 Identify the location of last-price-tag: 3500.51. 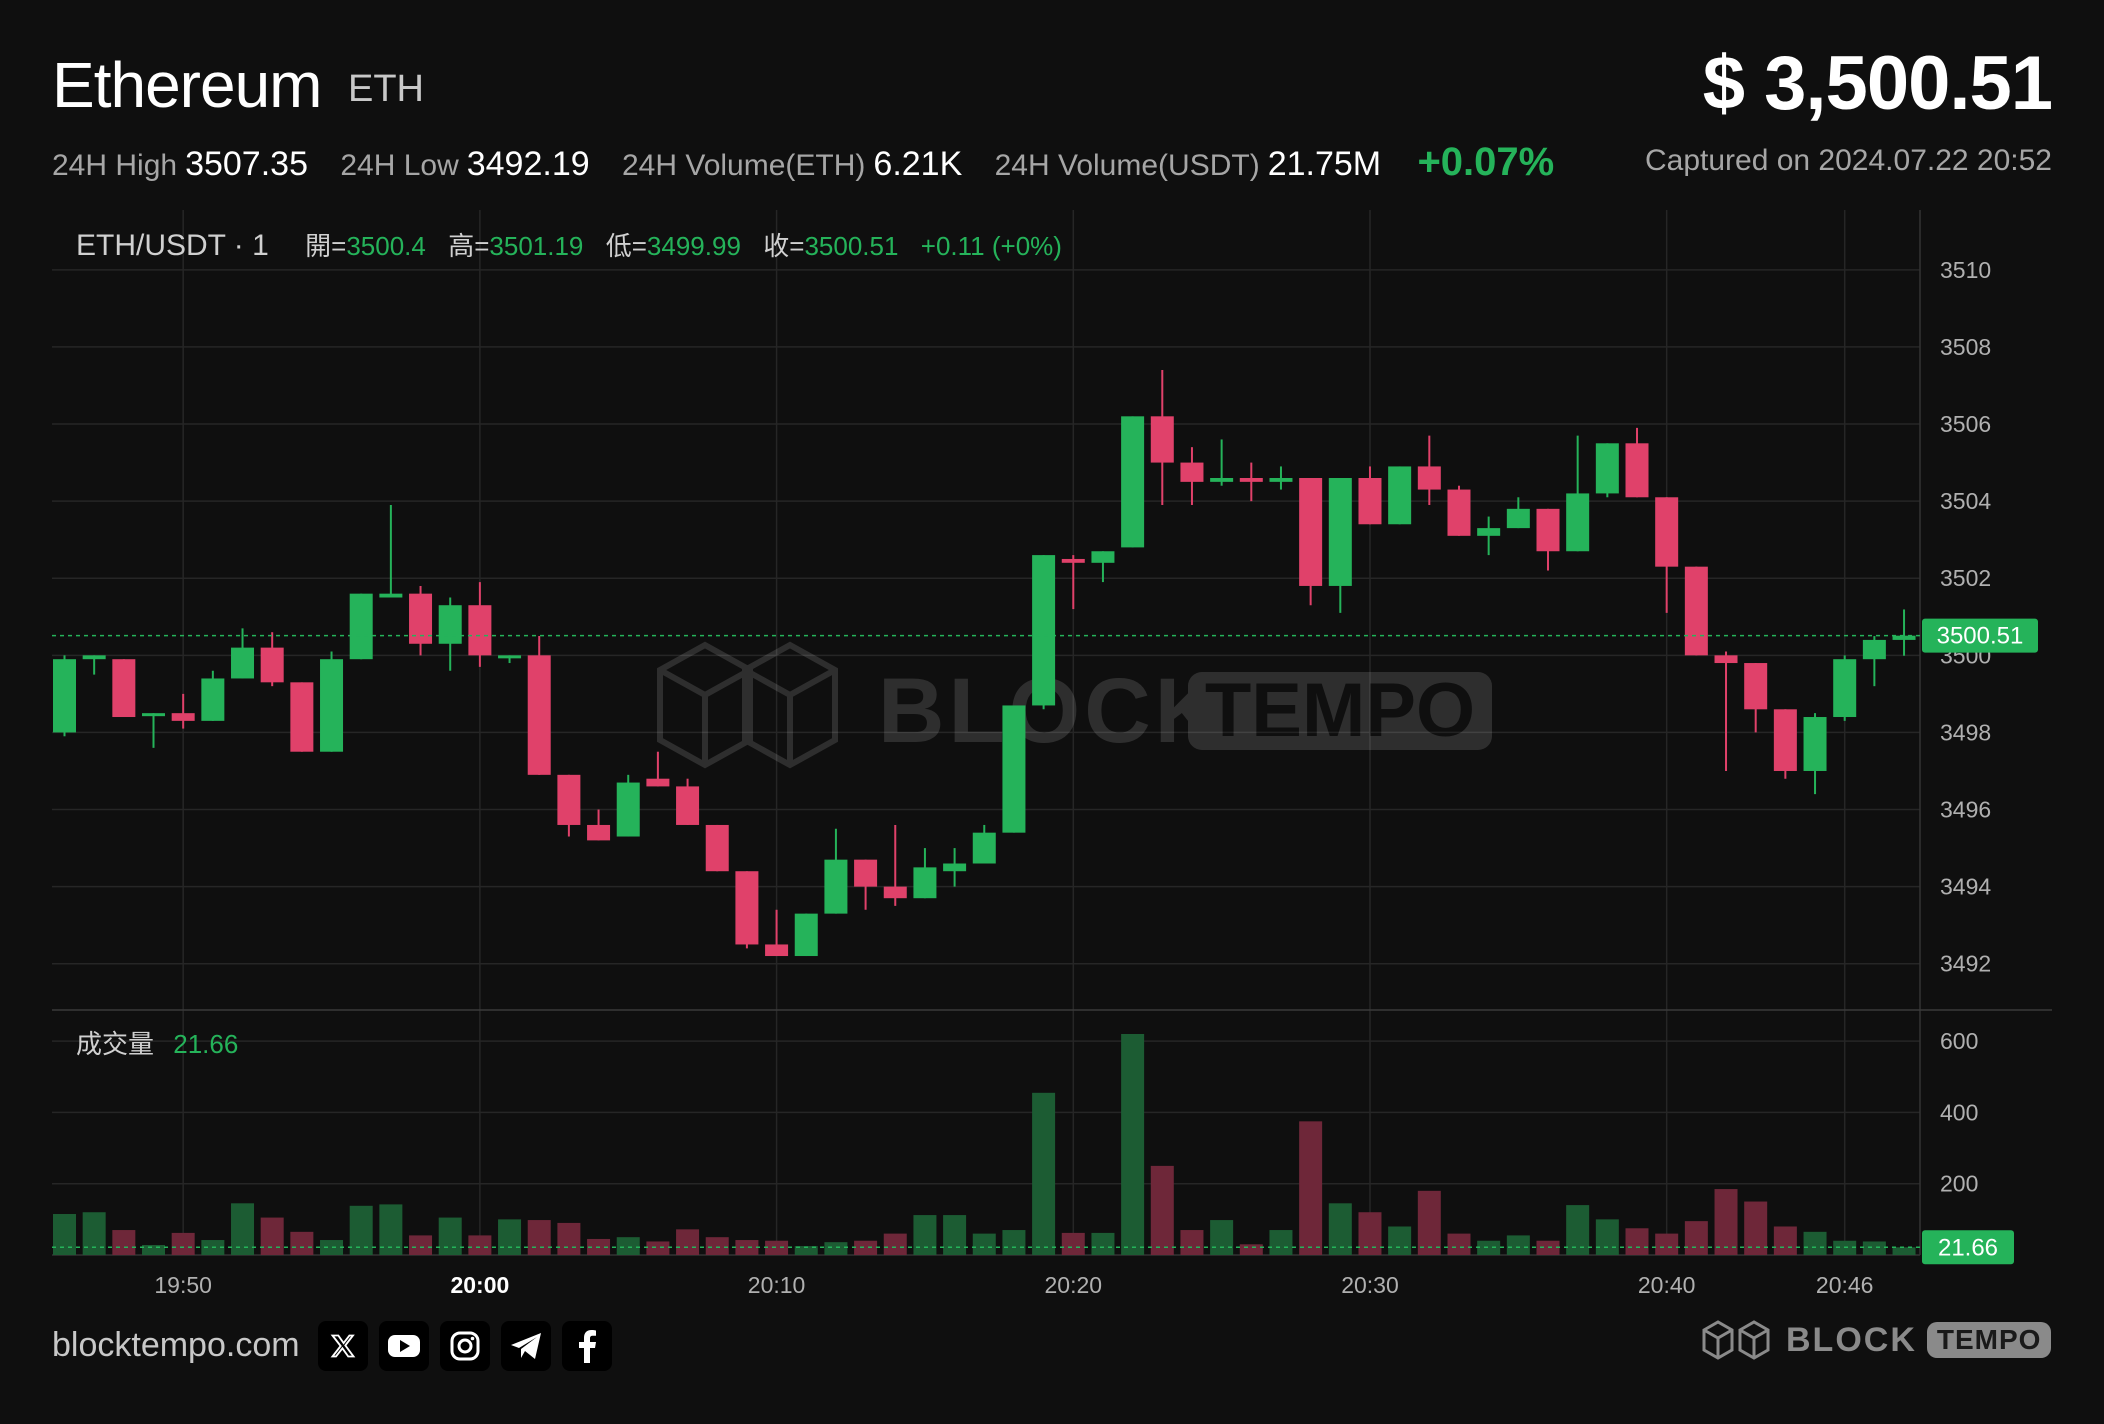
(1980, 635).